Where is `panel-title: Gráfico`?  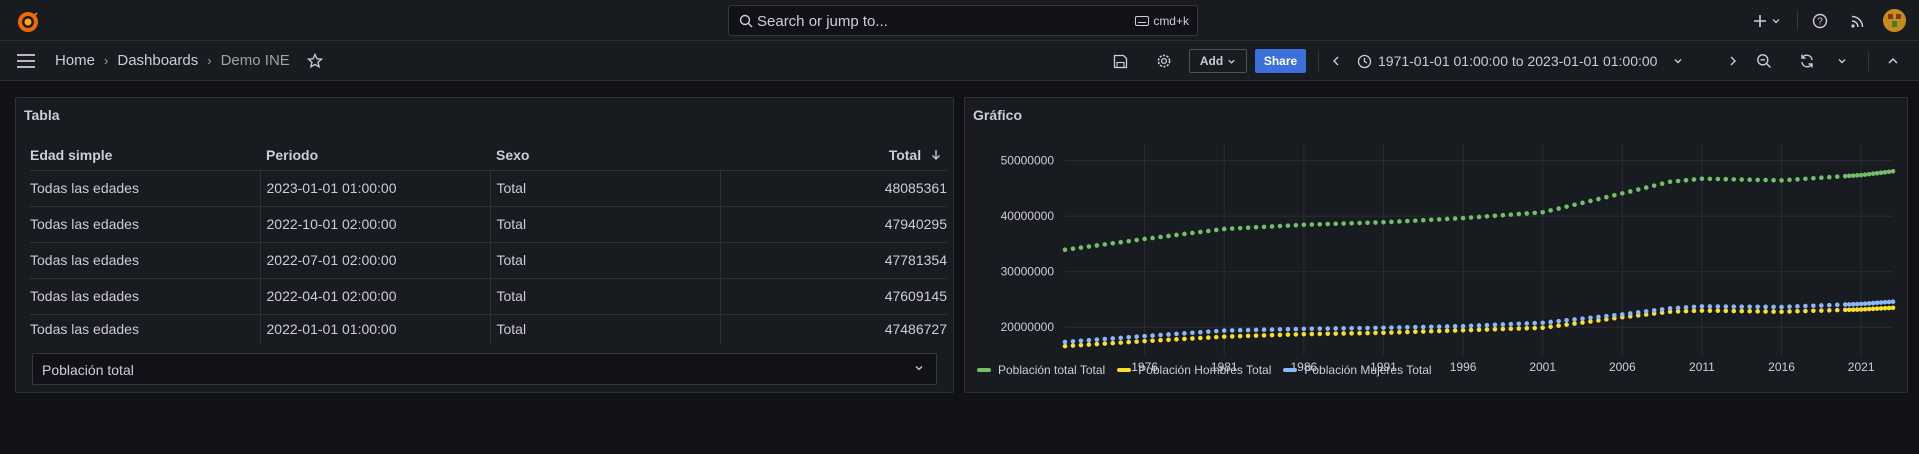
panel-title: Gráfico is located at coordinates (998, 115).